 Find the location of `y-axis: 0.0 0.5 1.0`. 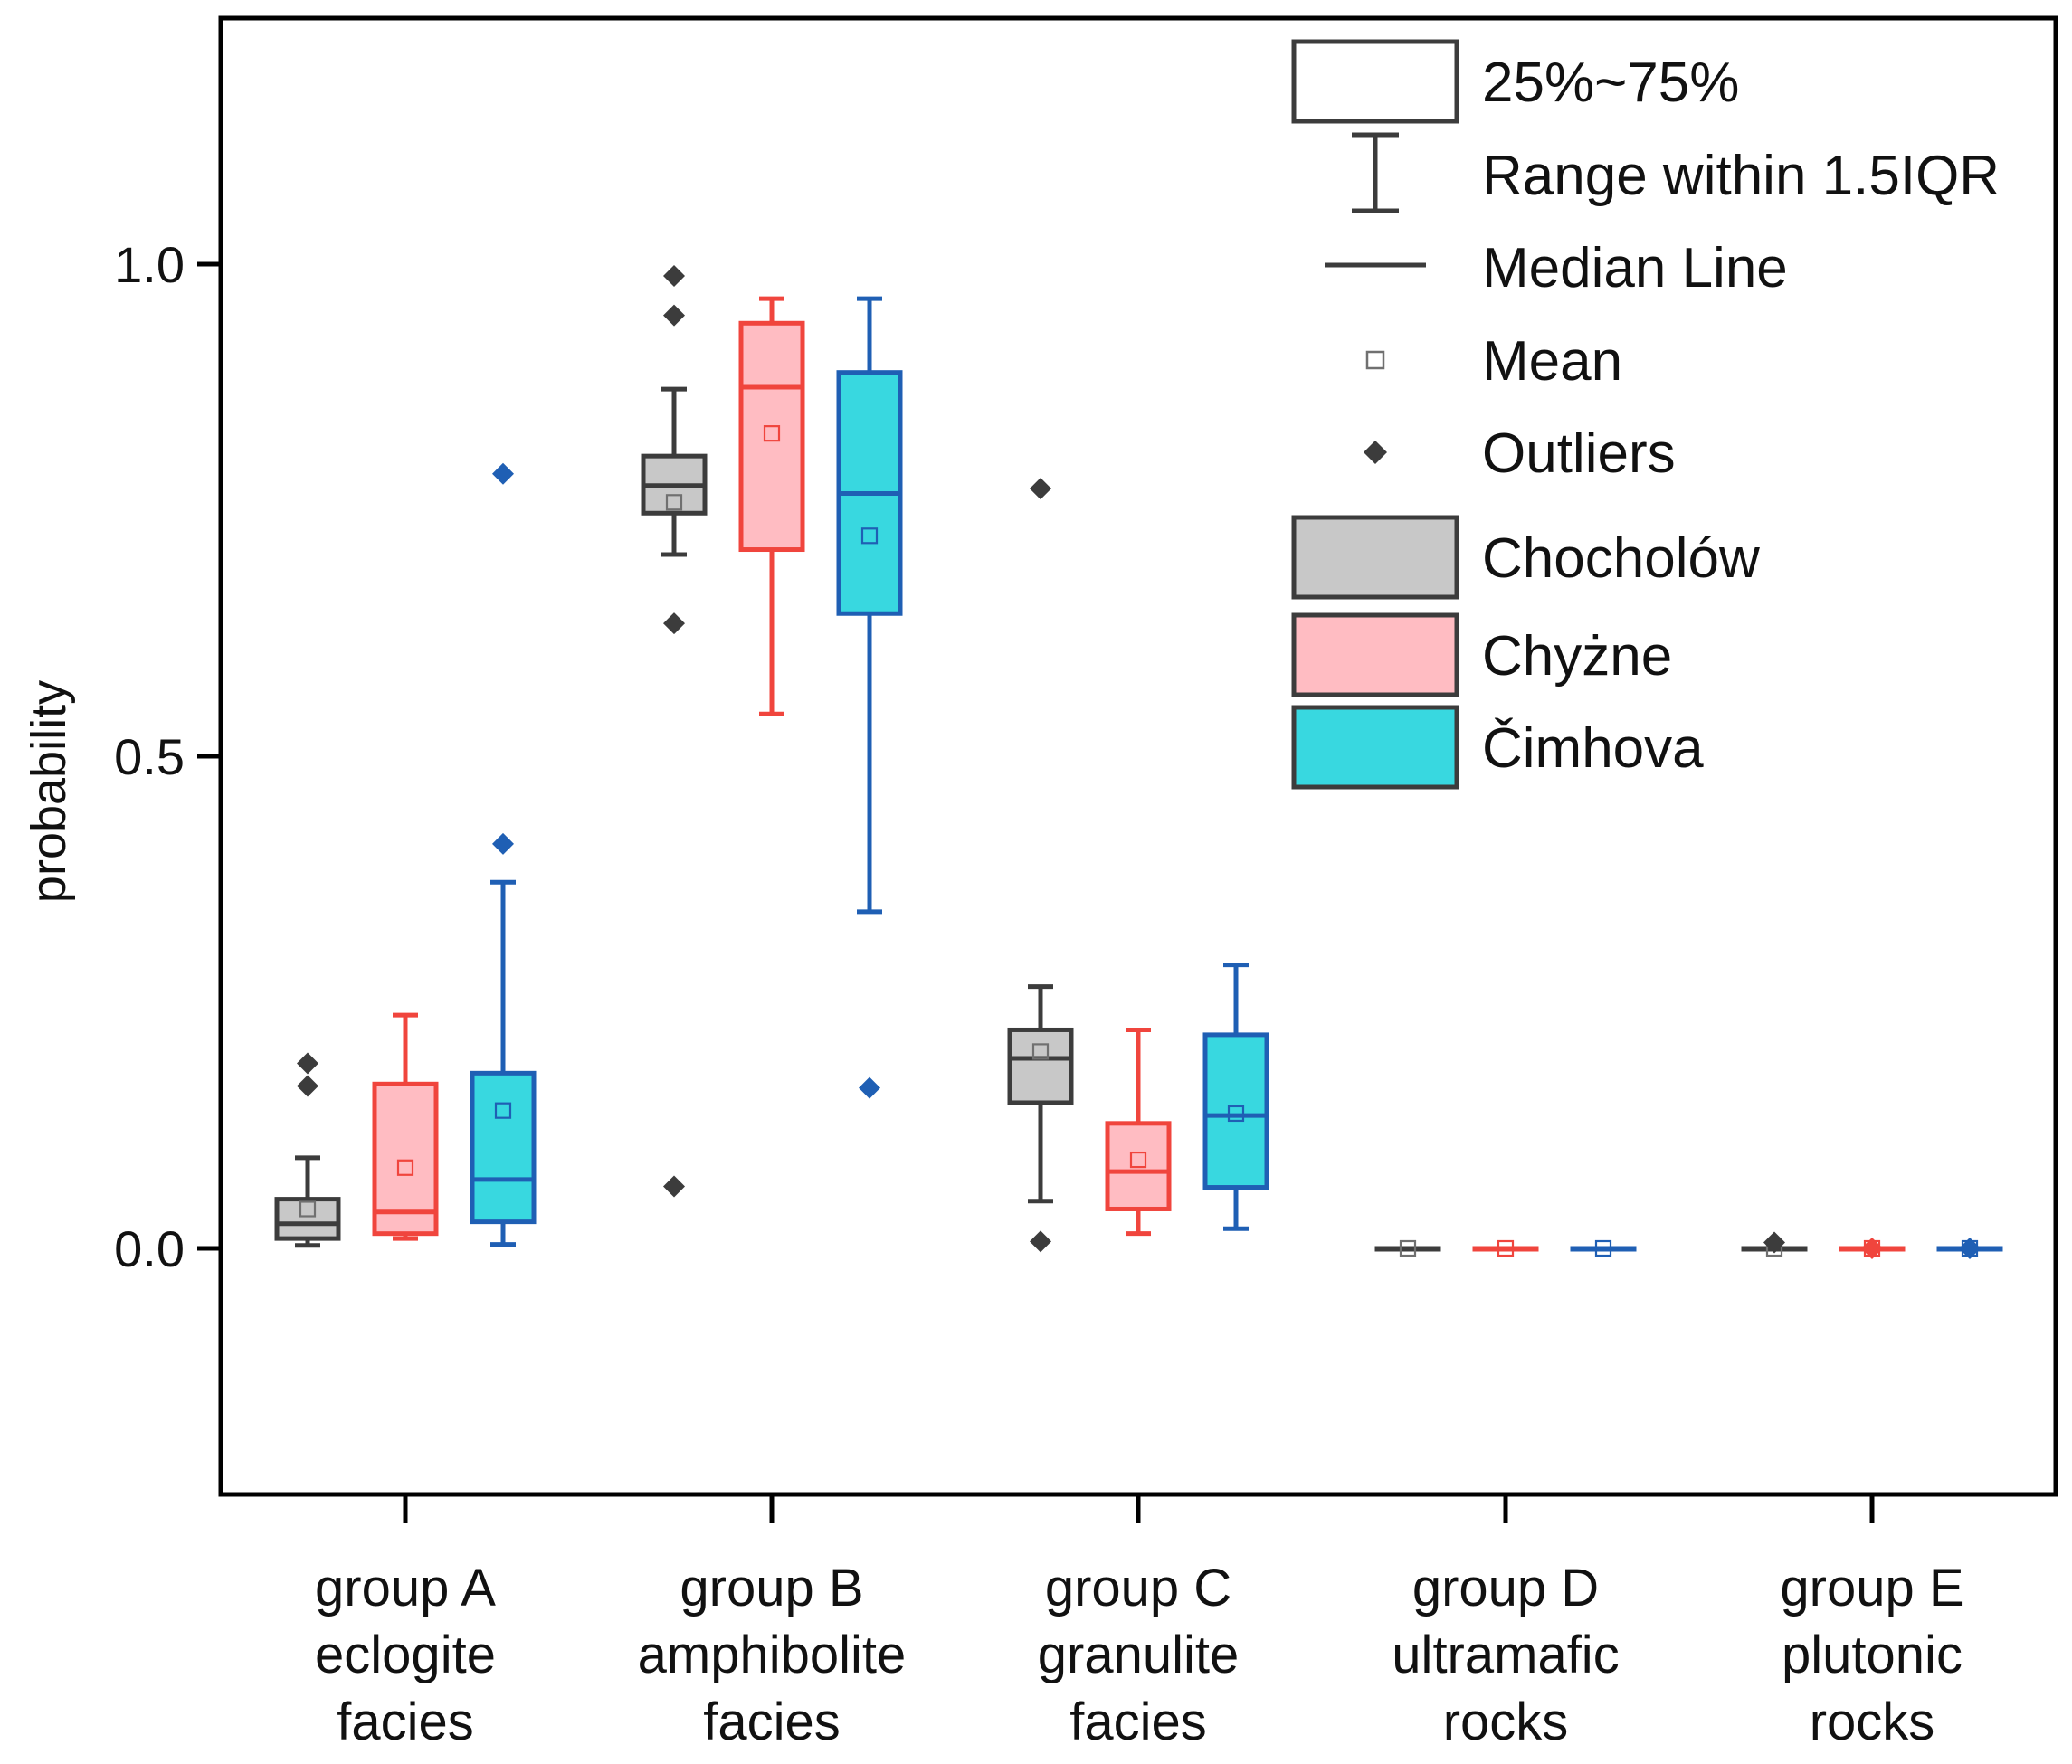

y-axis: 0.0 0.5 1.0 is located at coordinates (167, 756).